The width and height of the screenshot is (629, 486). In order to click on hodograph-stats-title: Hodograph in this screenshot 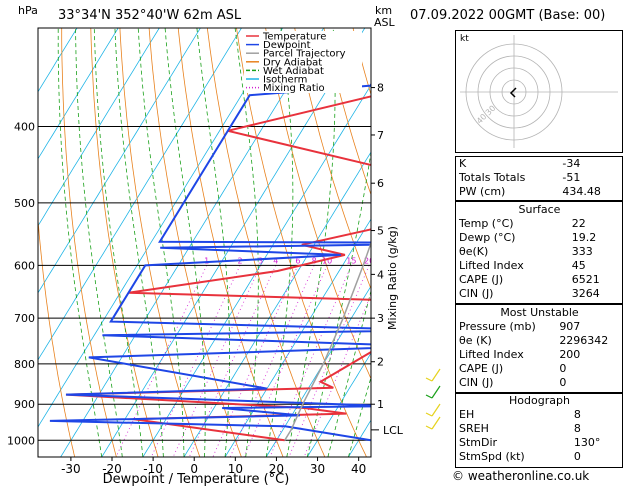, I will do `click(539, 400)`.